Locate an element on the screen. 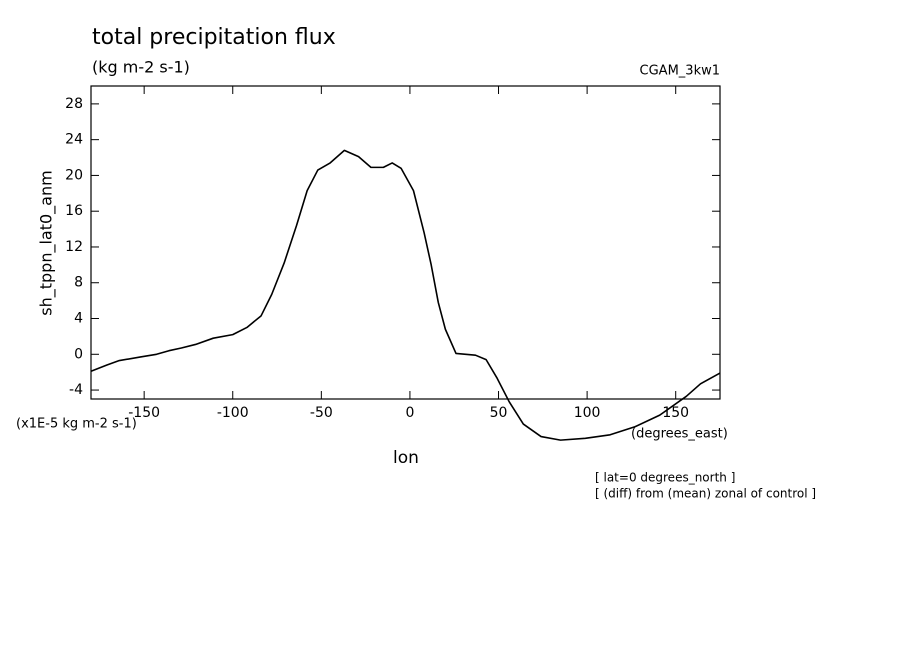 The width and height of the screenshot is (904, 654). x-tick-label: -100 is located at coordinates (233, 413).